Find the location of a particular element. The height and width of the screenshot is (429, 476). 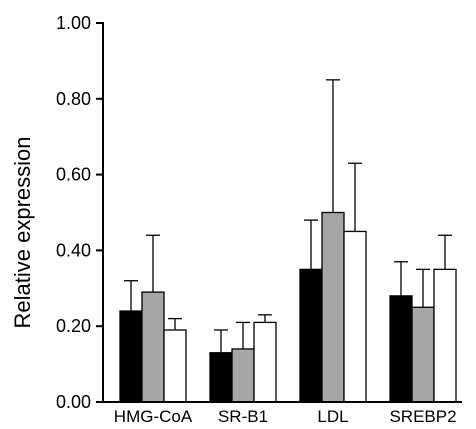

y-tick-label: 0.60 is located at coordinates (73, 175).